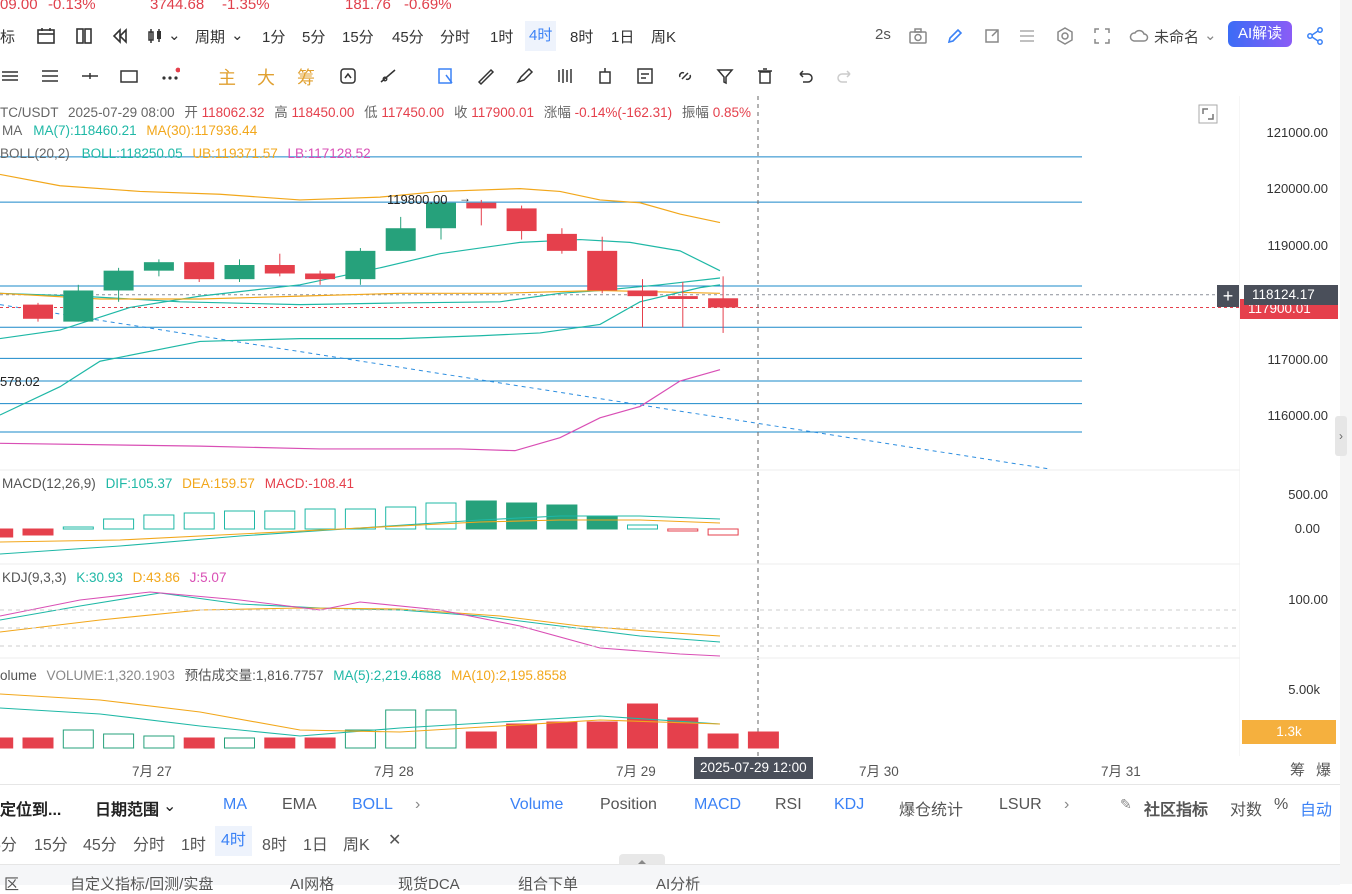 The width and height of the screenshot is (1352, 894). Describe the element at coordinates (849, 804) in the screenshot. I see `sub-ind-kdj: KDJ` at that location.